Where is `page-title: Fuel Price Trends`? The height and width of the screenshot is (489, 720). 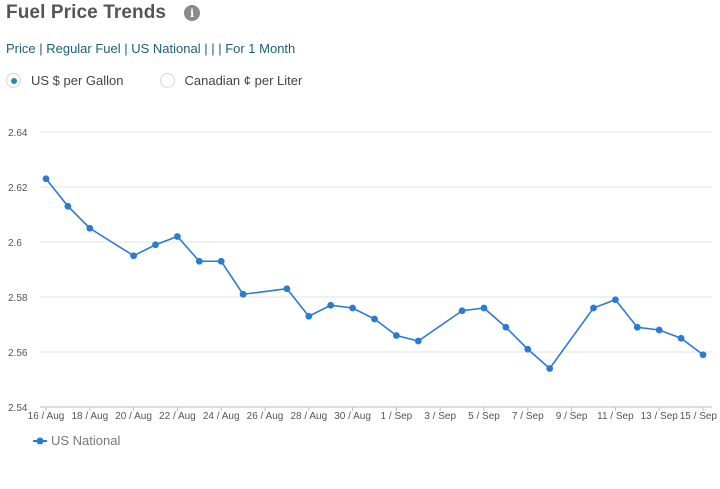 page-title: Fuel Price Trends is located at coordinates (86, 12).